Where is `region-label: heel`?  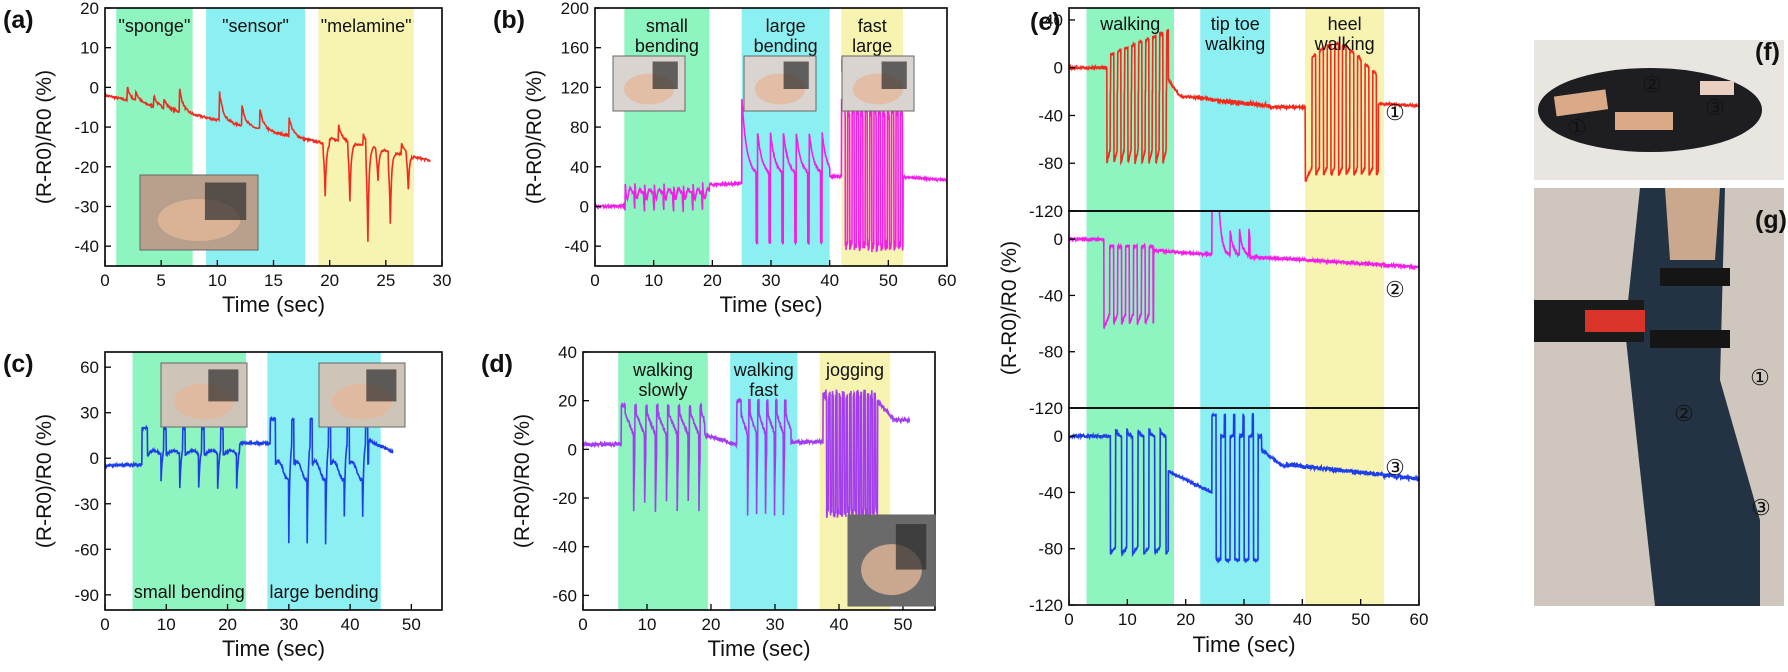 region-label: heel is located at coordinates (1345, 24).